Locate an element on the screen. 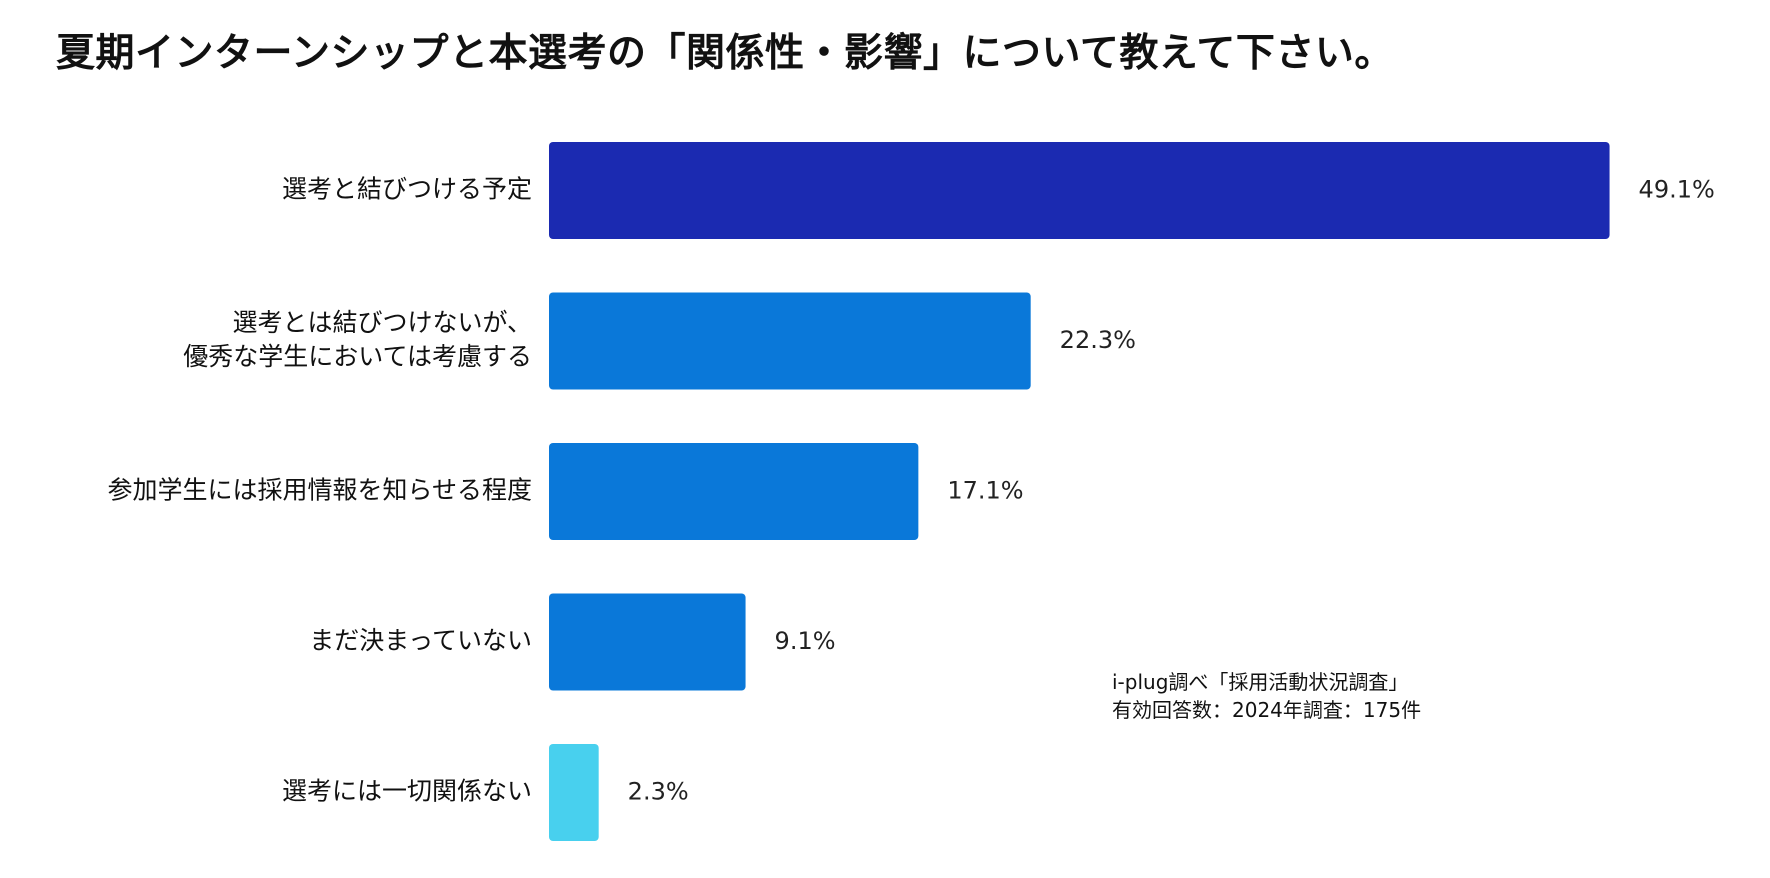 The height and width of the screenshot is (878, 1770). source-line-1: i-plug調べ「採用活動状況調査」 is located at coordinates (1260, 682).